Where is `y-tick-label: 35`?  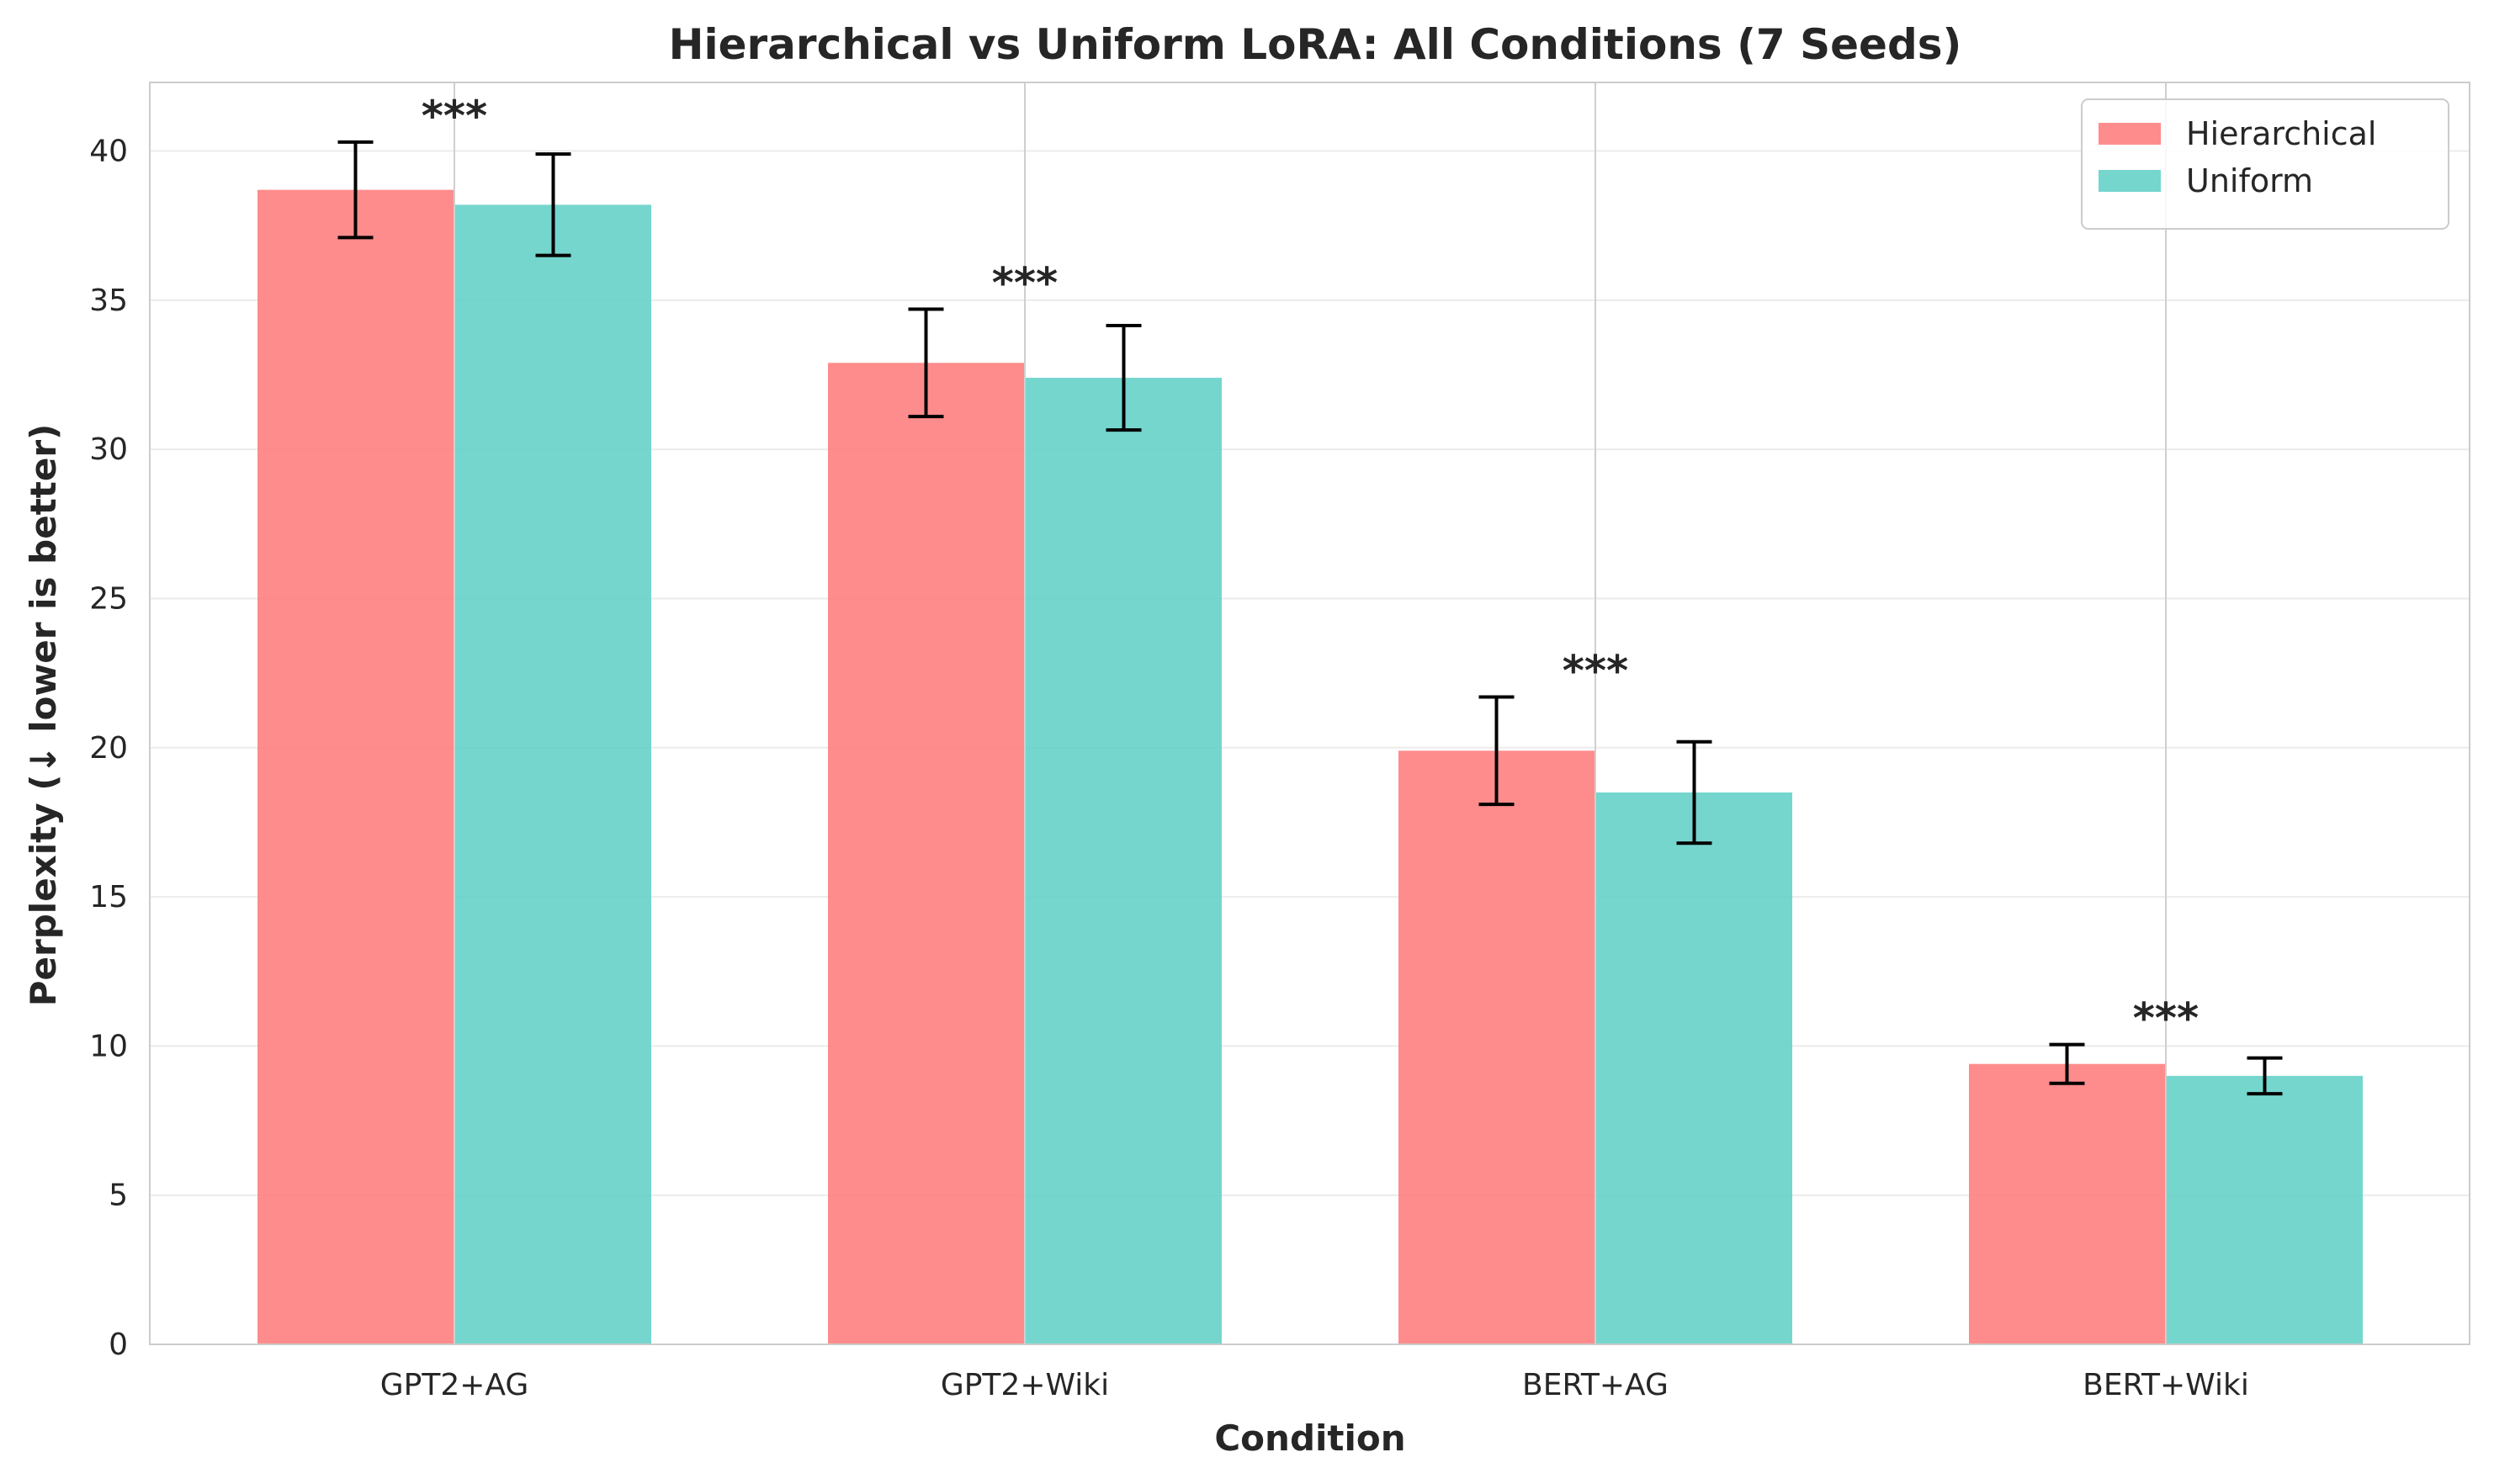
y-tick-label: 35 is located at coordinates (108, 301).